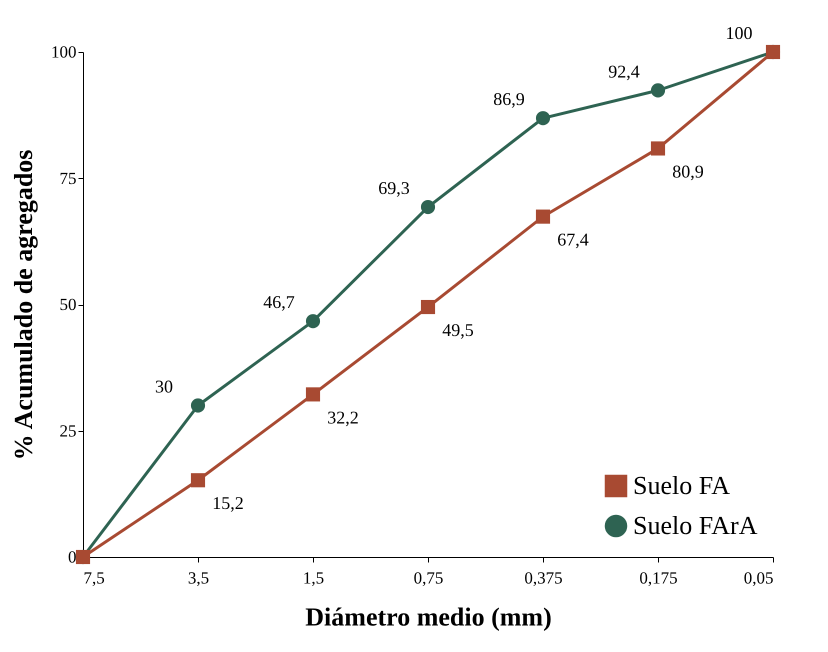  Describe the element at coordinates (759, 578) in the screenshot. I see `x-tick-label: 0,05` at that location.